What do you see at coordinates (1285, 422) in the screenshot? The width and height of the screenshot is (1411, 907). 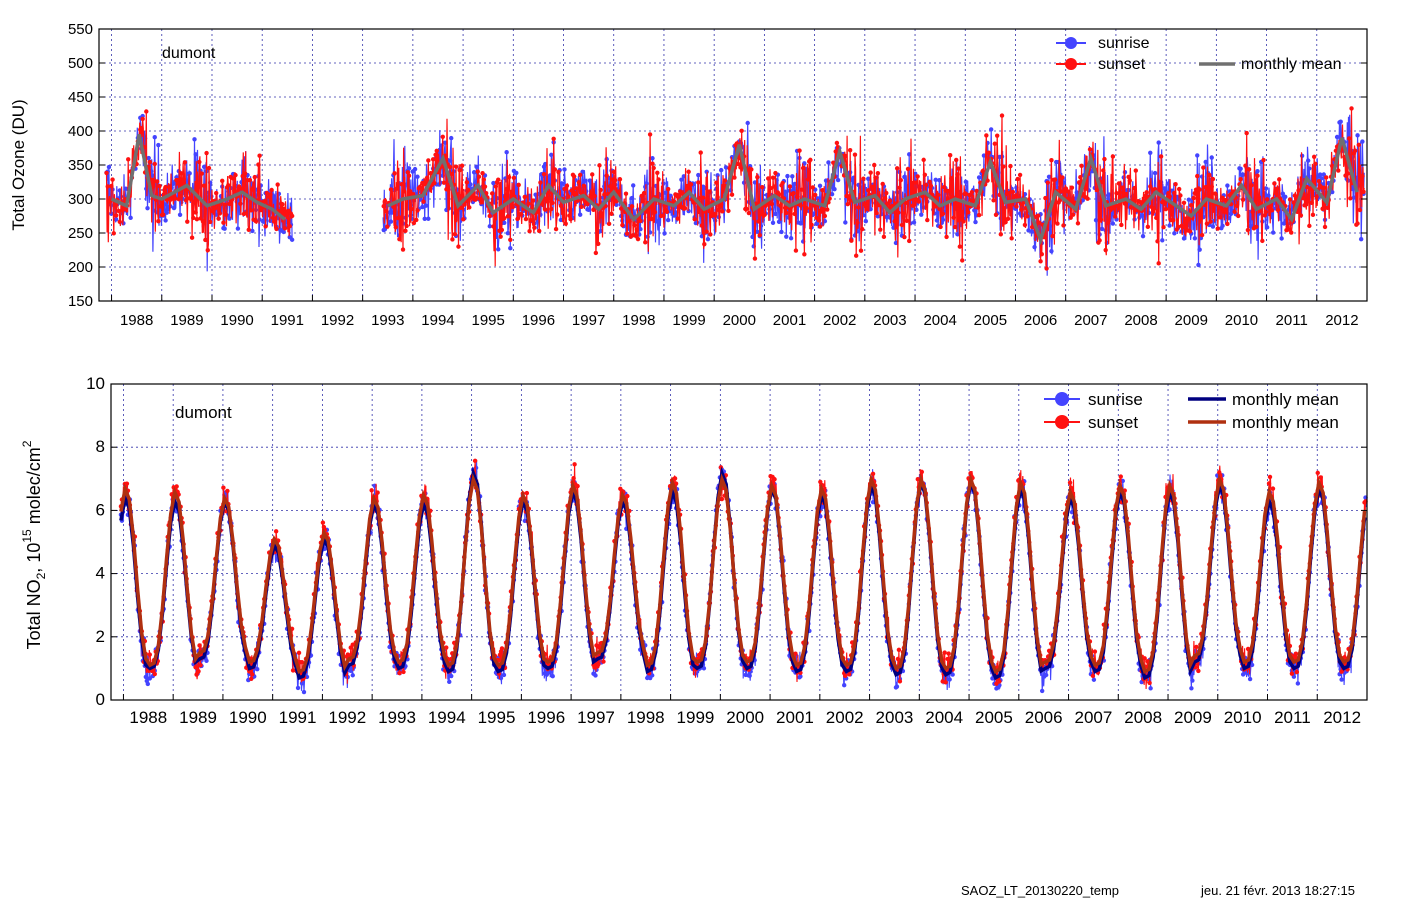 I see `no2-legend-mean-set-text: monthly mean` at bounding box center [1285, 422].